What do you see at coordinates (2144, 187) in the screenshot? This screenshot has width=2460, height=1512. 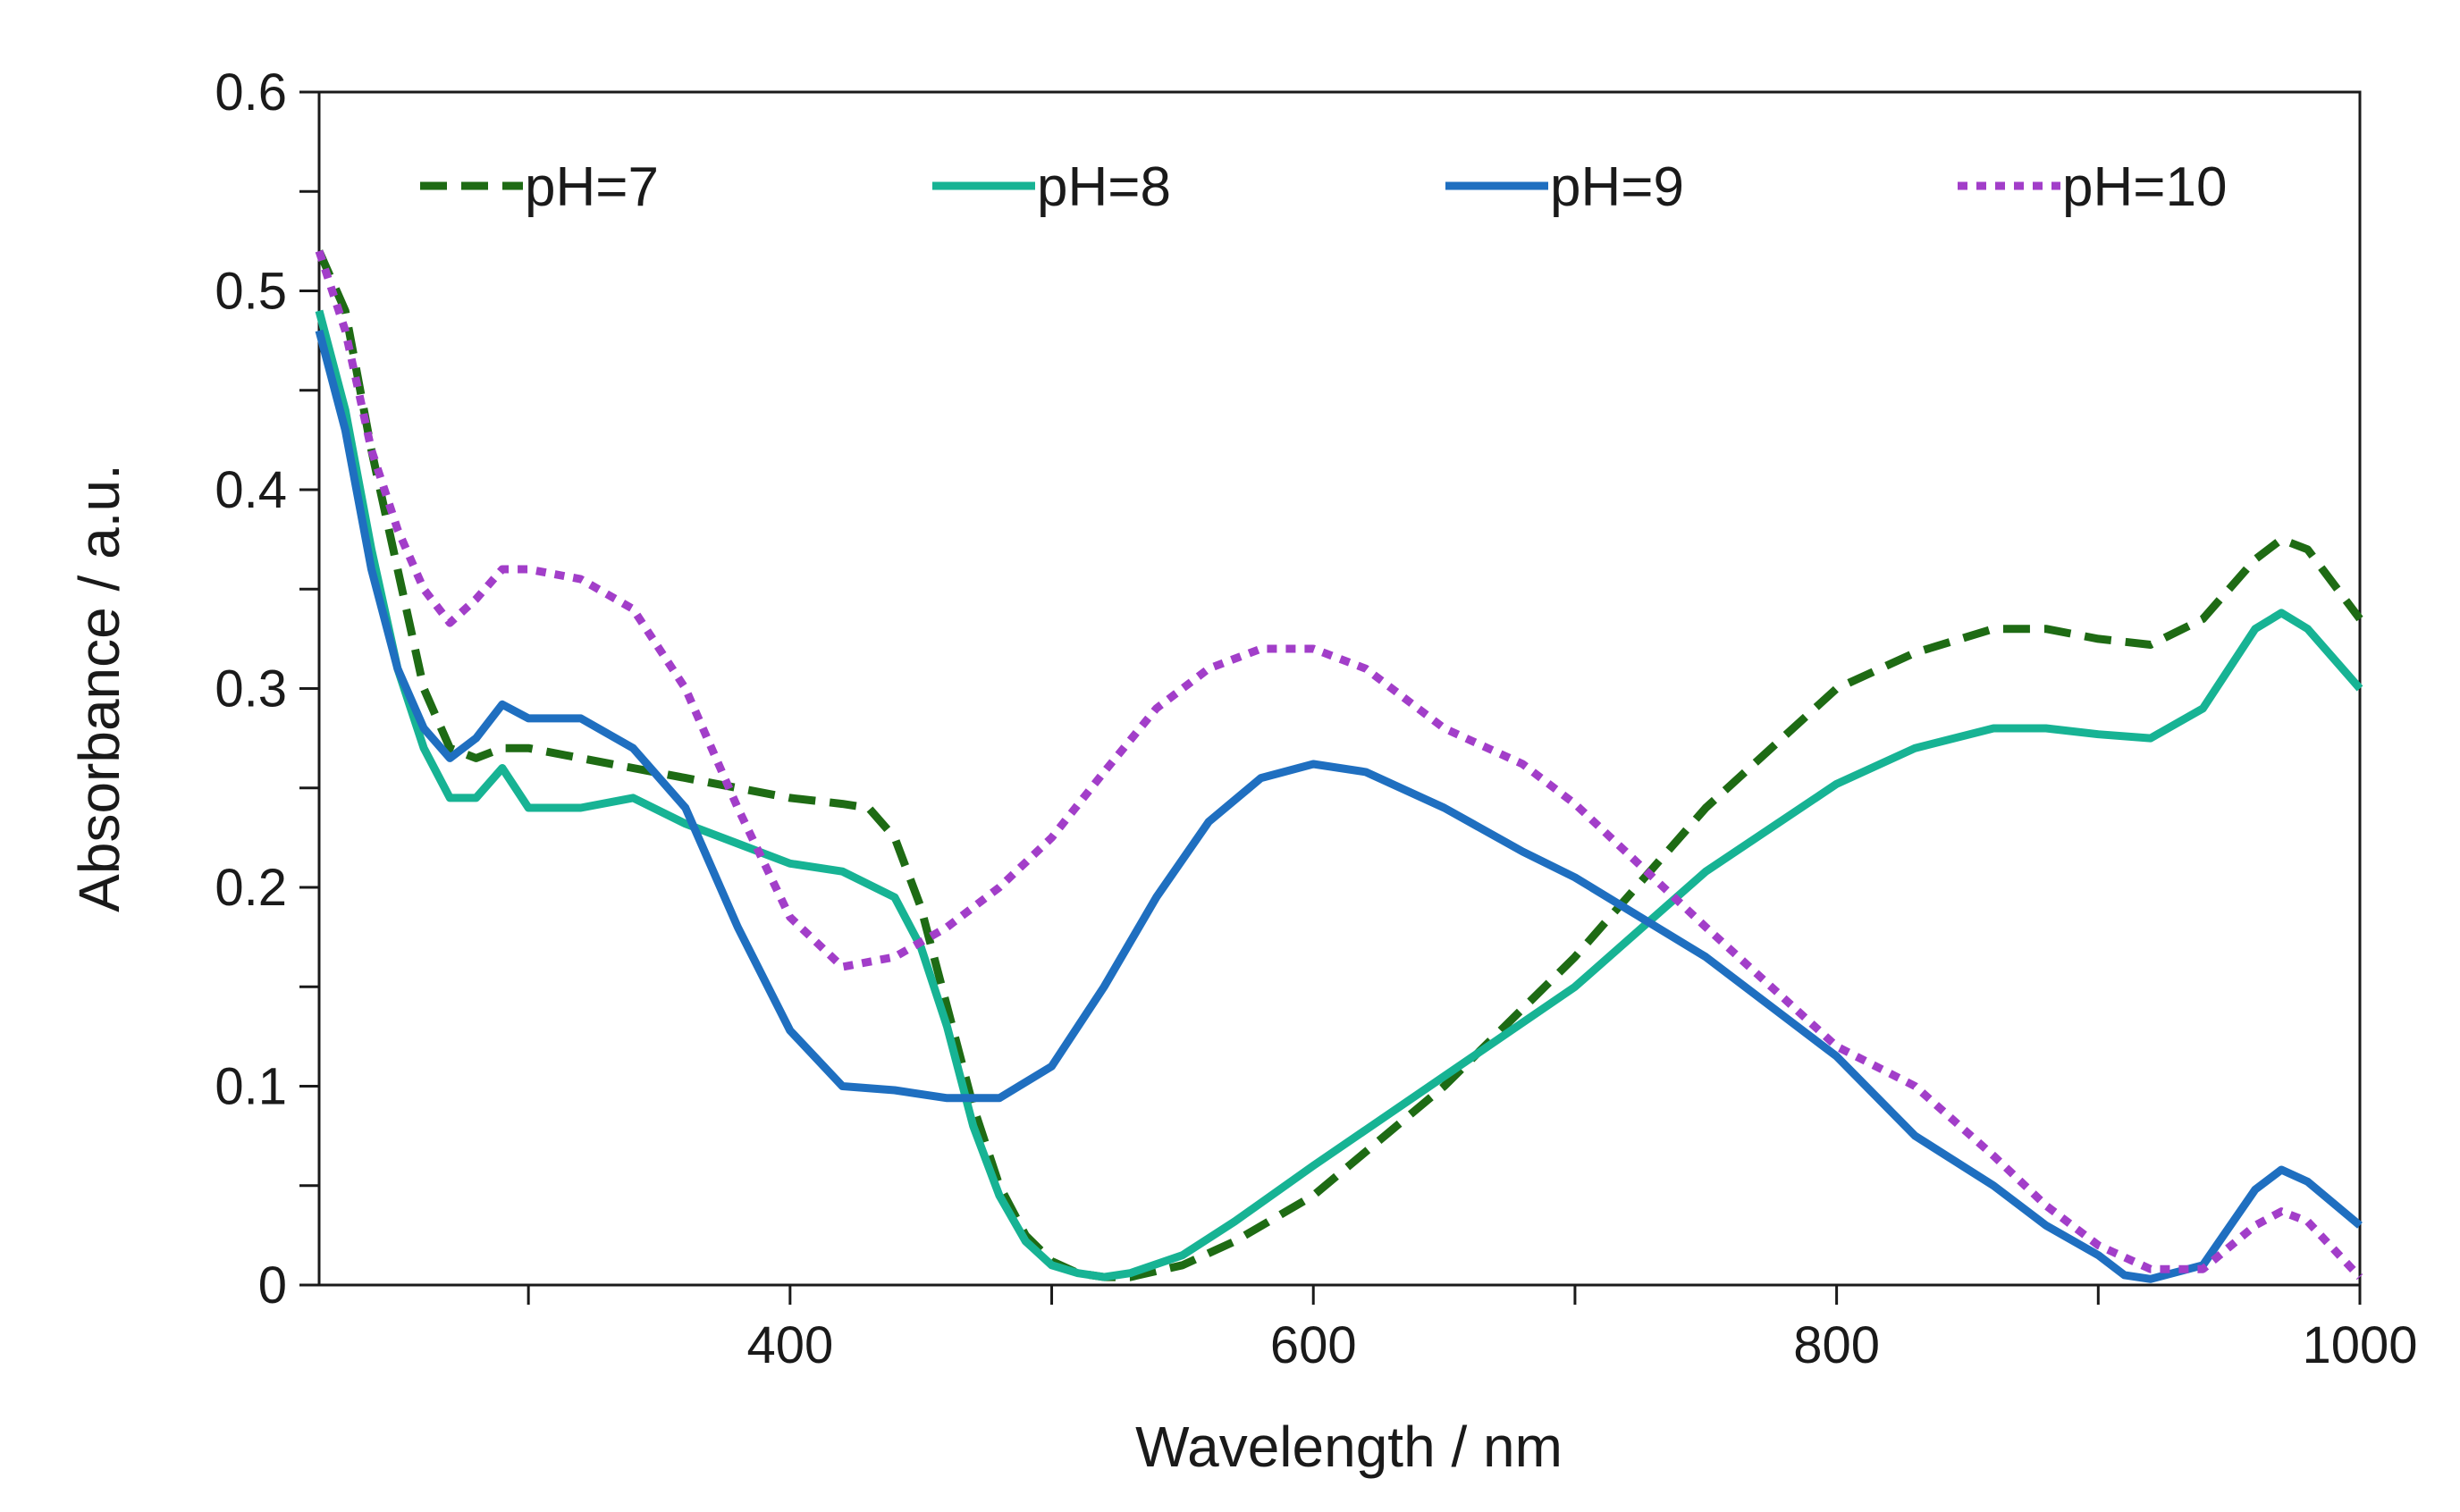 I see `legend-label: pH=10` at bounding box center [2144, 187].